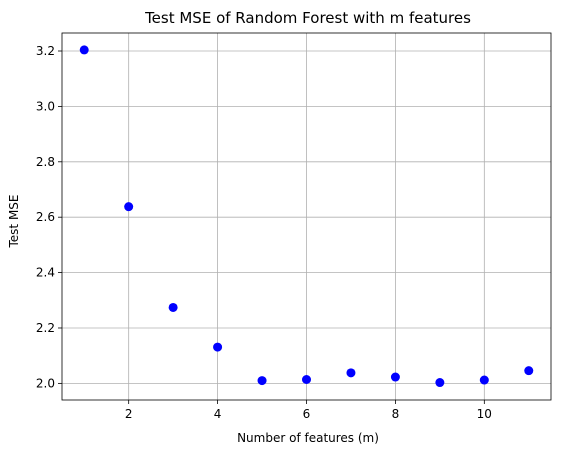 This screenshot has width=567, height=455. I want to click on x-tick-label: 4, so click(218, 414).